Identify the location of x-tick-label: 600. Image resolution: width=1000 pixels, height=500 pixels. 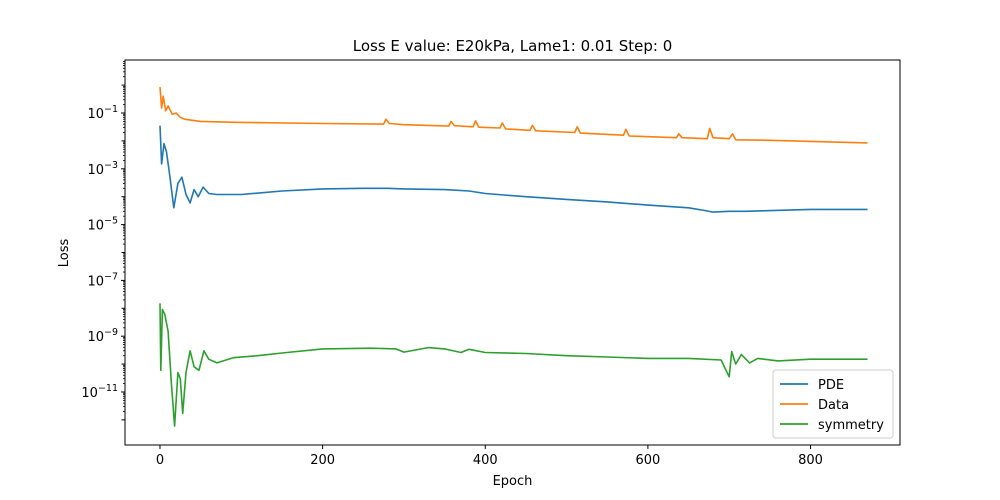
(647, 460).